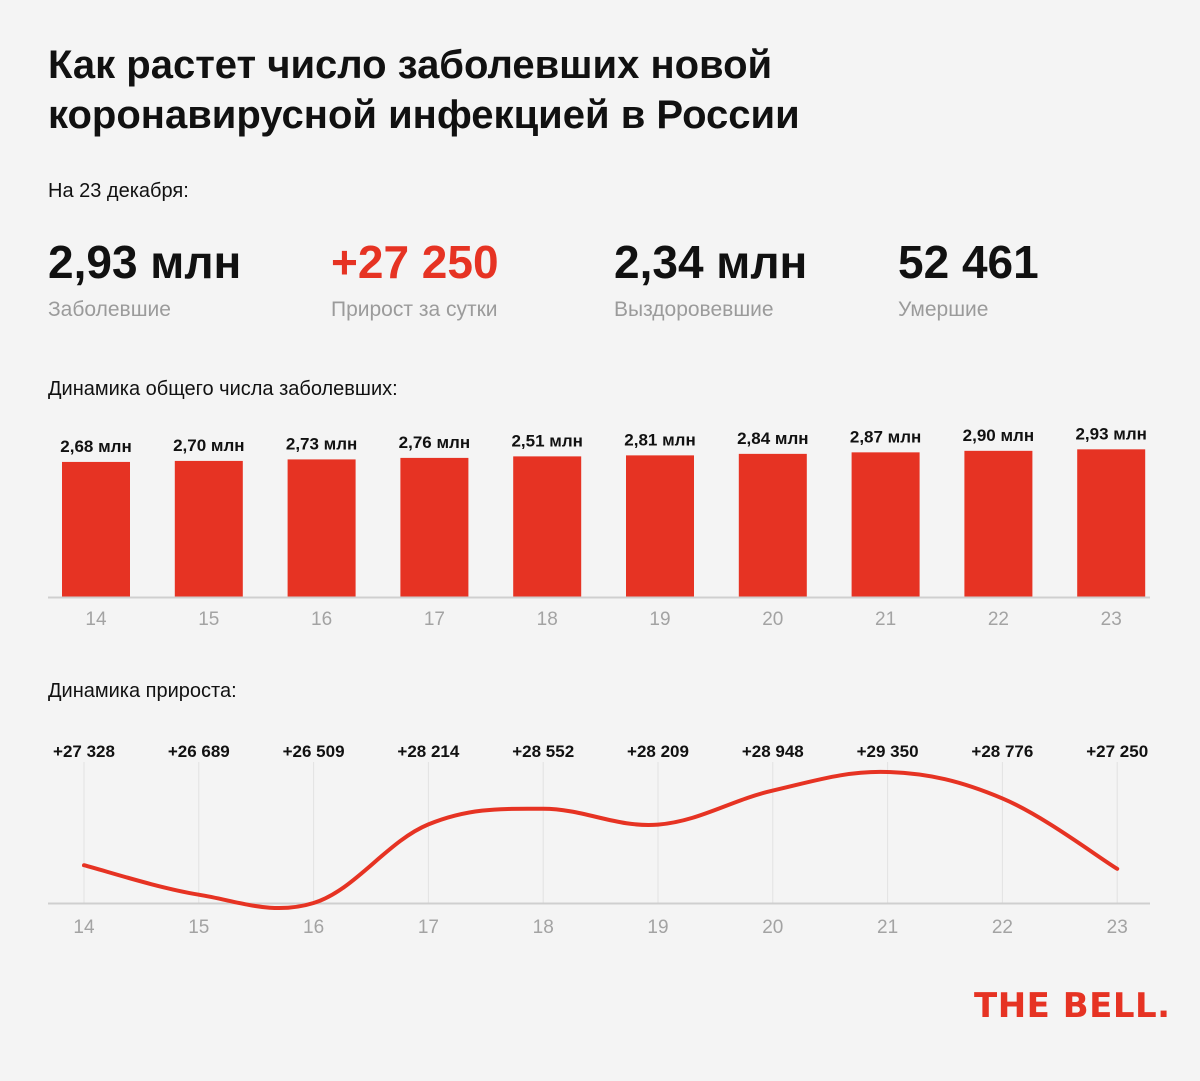  Describe the element at coordinates (657, 927) in the screenshot. I see `line-x-tick: 19` at that location.